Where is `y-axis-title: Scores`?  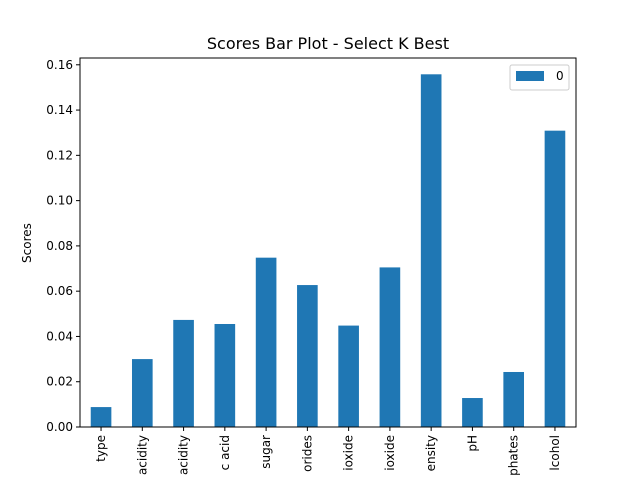 y-axis-title: Scores is located at coordinates (27, 243).